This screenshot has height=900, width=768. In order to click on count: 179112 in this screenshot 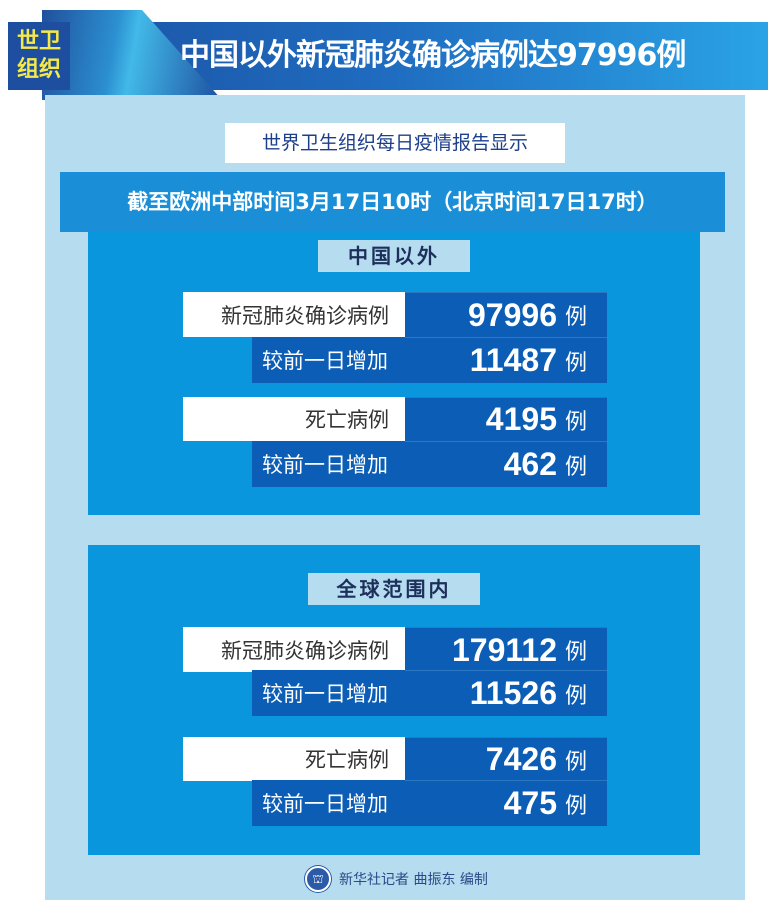, I will do `click(504, 649)`.